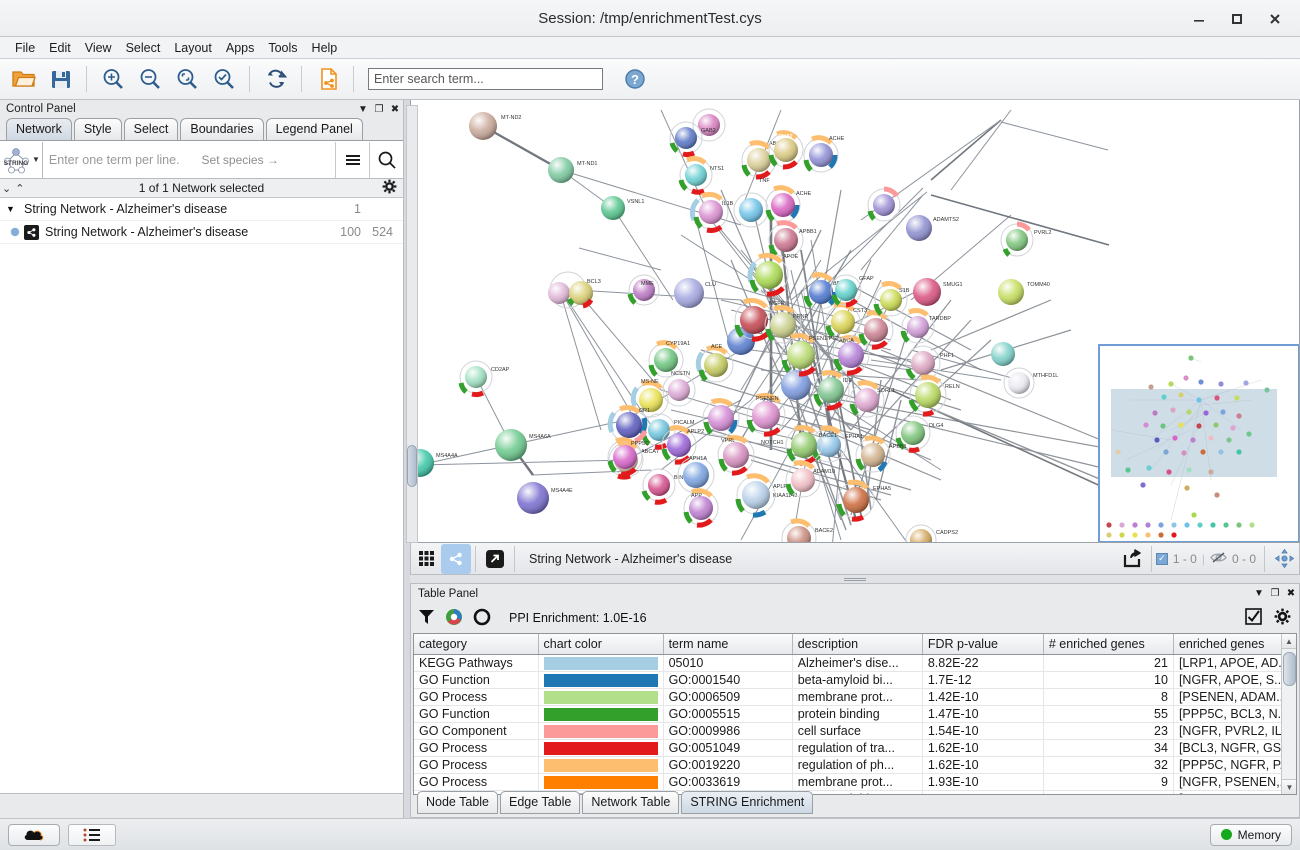 The image size is (1300, 850). I want to click on column-header-term-name: term name, so click(728, 644).